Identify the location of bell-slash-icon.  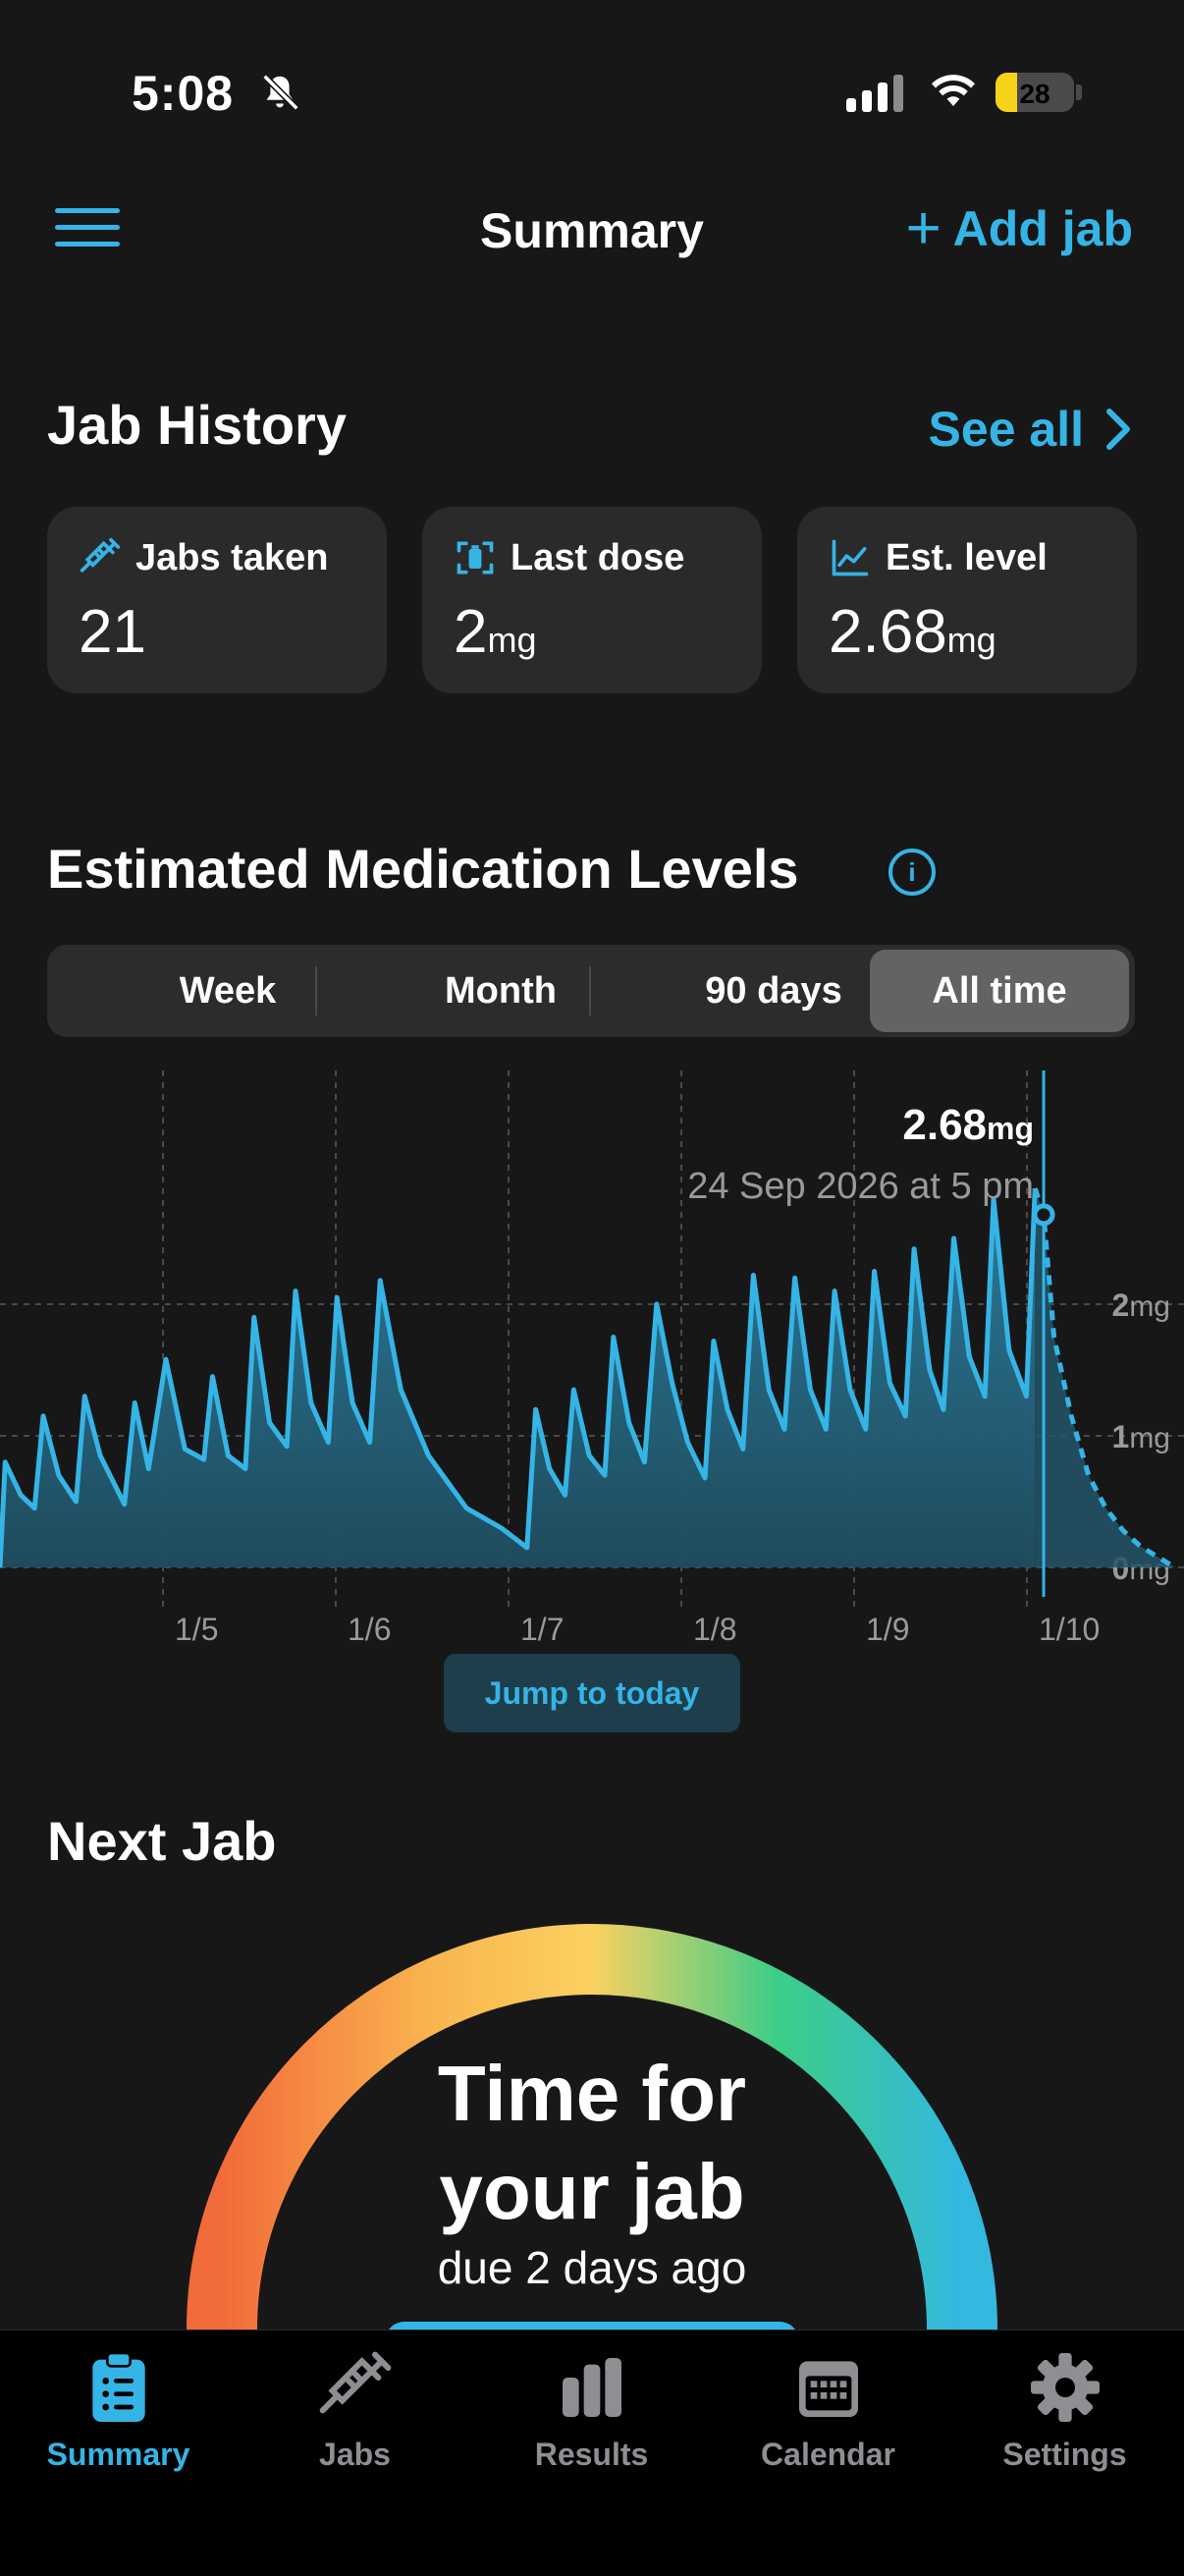
(281, 92).